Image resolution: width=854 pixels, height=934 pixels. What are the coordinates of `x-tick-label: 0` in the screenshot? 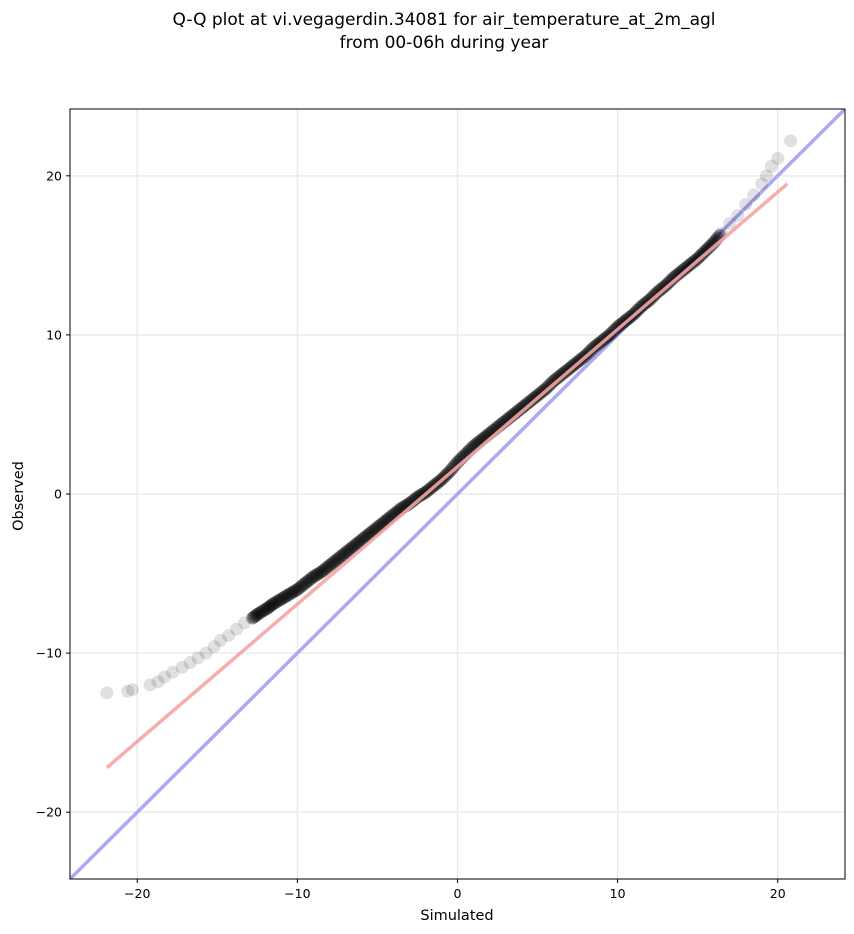 It's located at (458, 893).